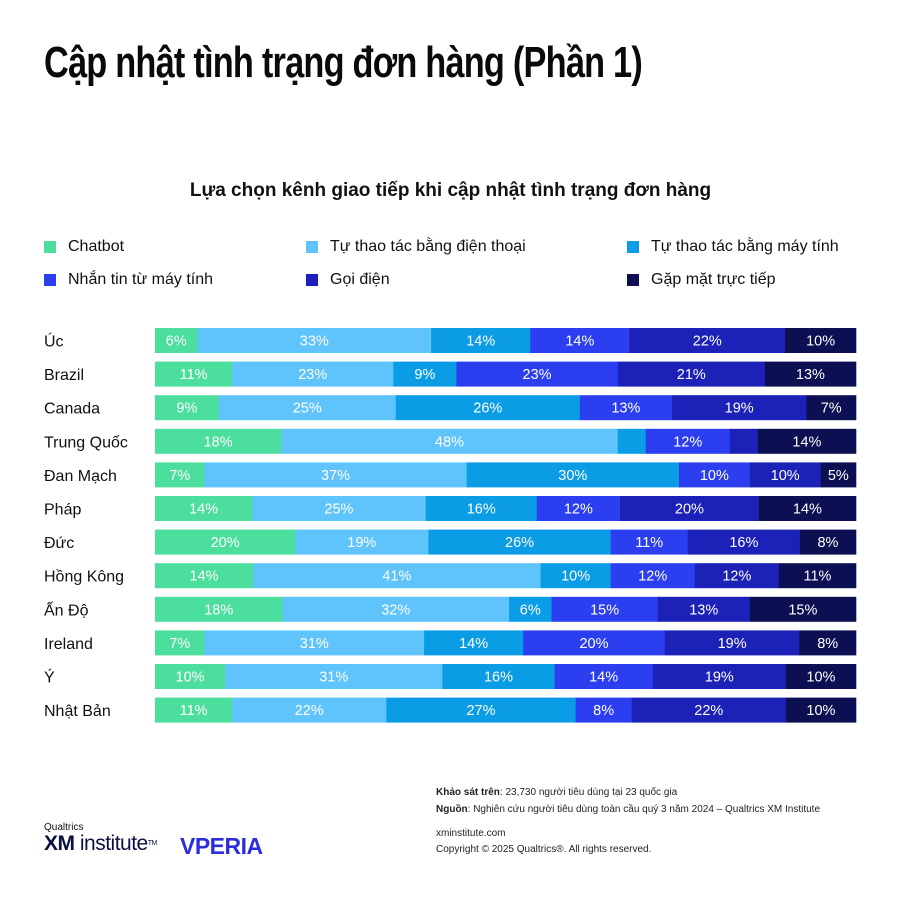  What do you see at coordinates (221, 846) in the screenshot?
I see `vperia-logo: VPERIA` at bounding box center [221, 846].